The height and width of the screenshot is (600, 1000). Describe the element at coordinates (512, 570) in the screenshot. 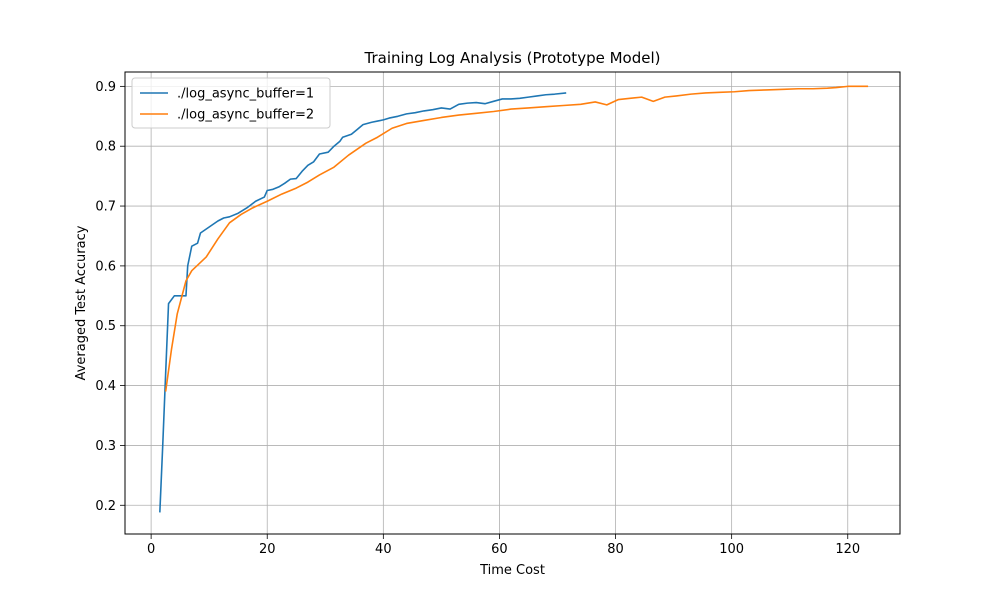

I see `x-axis-label: Time Cost` at that location.